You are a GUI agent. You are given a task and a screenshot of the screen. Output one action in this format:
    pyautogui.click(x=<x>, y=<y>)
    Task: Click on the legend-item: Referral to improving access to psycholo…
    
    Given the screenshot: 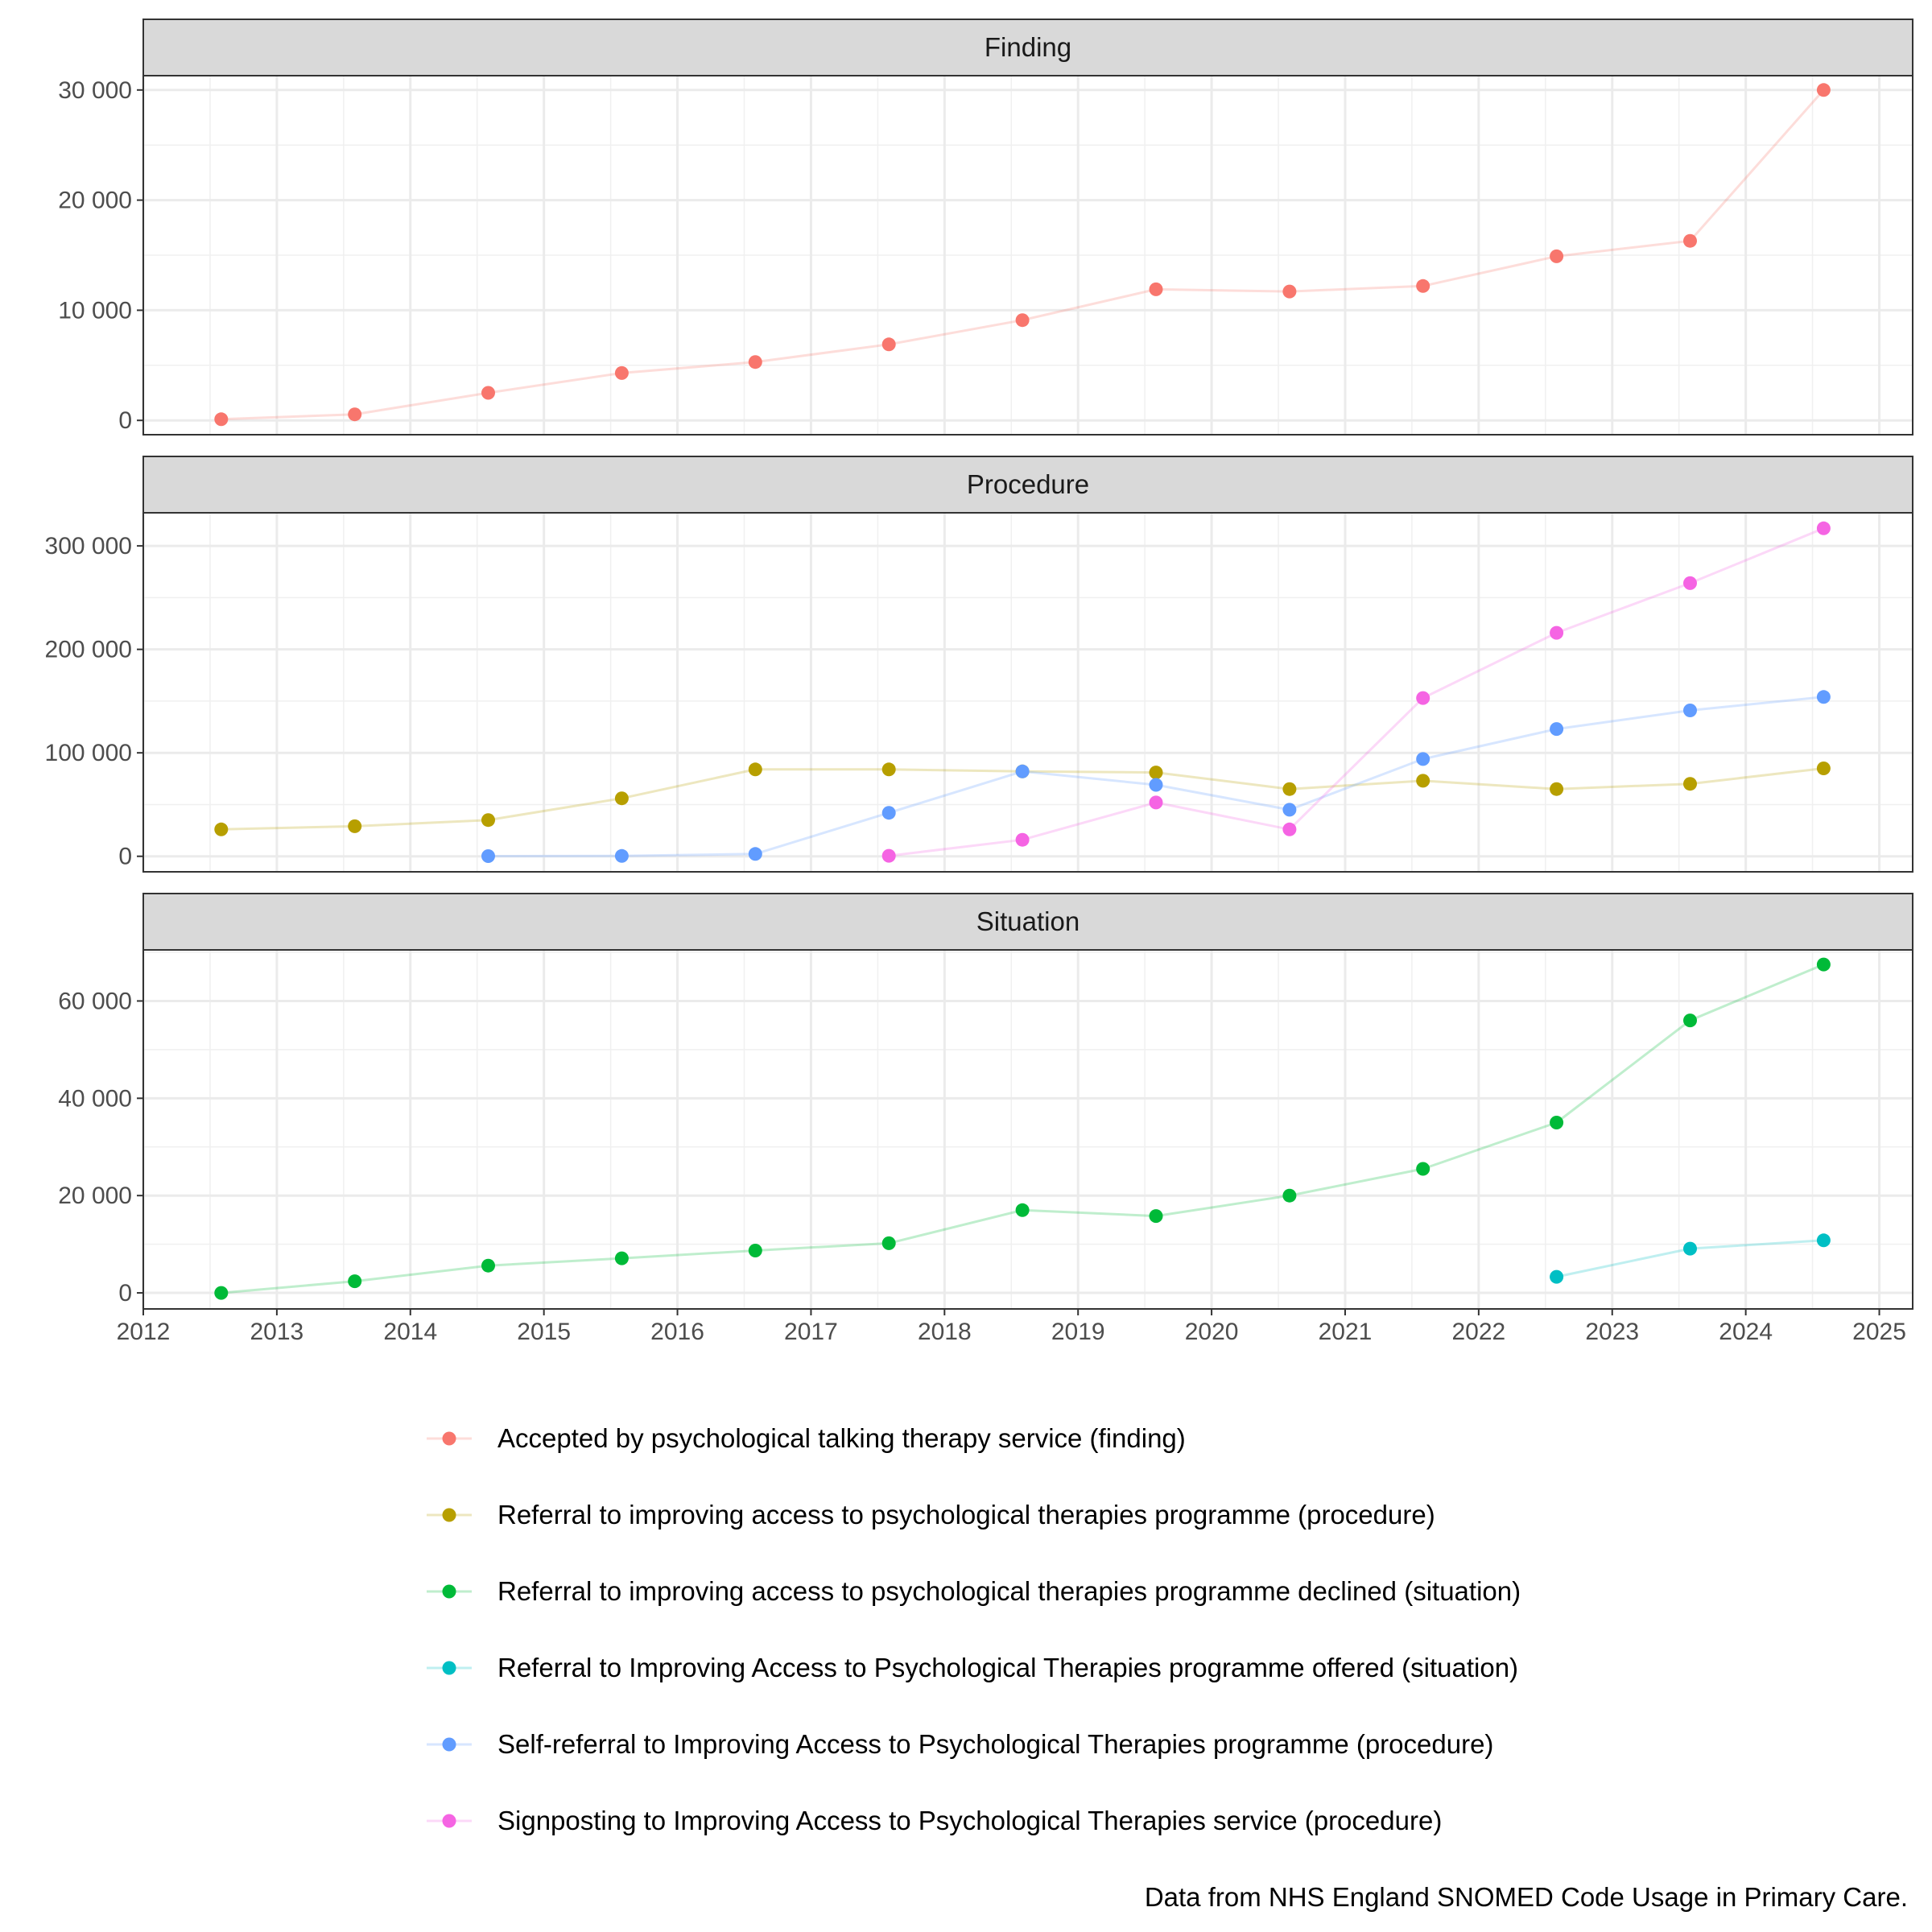 What is the action you would take?
    pyautogui.click(x=931, y=1515)
    